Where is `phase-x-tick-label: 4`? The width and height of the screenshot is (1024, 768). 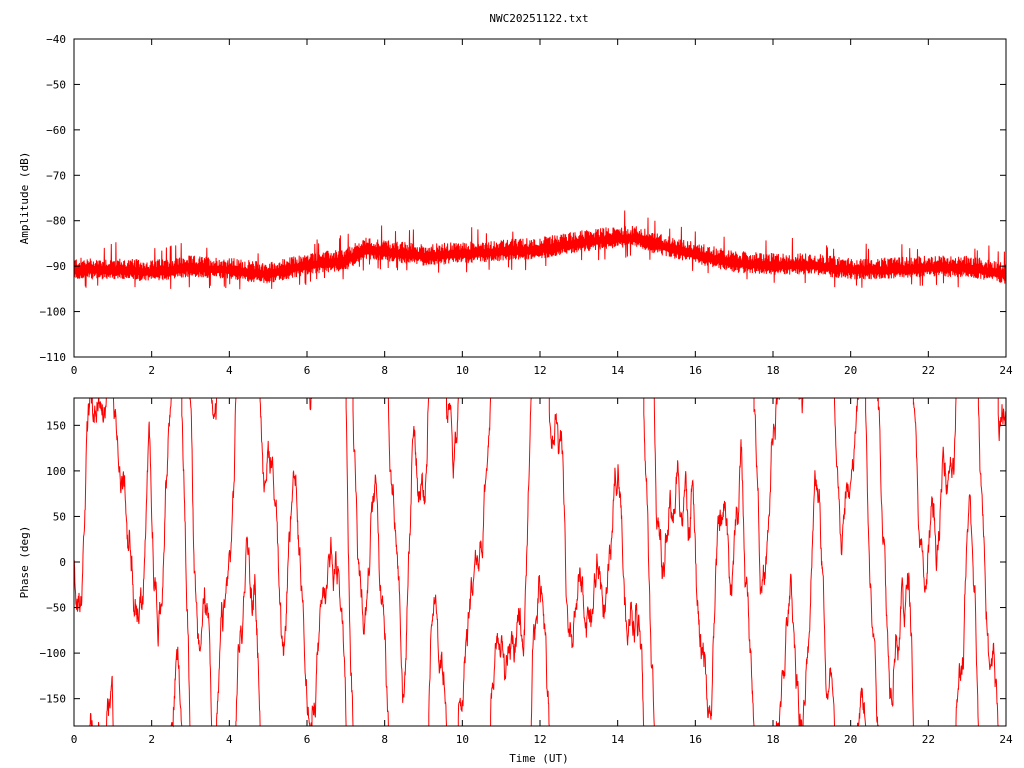
phase-x-tick-label: 4 is located at coordinates (229, 739).